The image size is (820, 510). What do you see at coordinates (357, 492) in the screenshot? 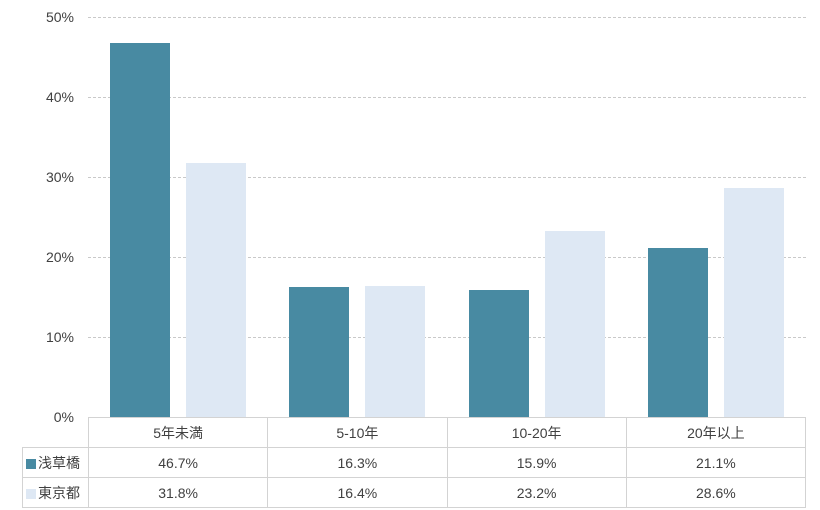
I see `table-value: 16.4%` at bounding box center [357, 492].